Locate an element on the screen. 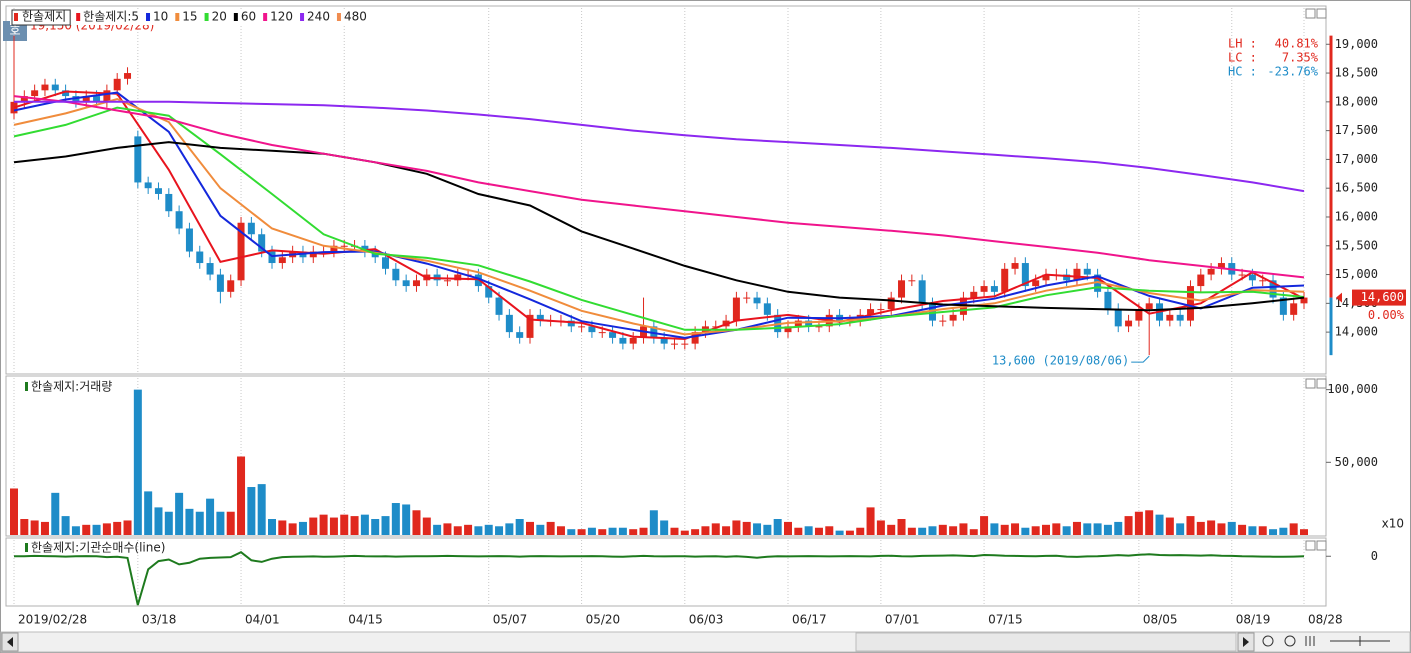 The height and width of the screenshot is (653, 1411). x-tick-label: 04/01 is located at coordinates (262, 620).